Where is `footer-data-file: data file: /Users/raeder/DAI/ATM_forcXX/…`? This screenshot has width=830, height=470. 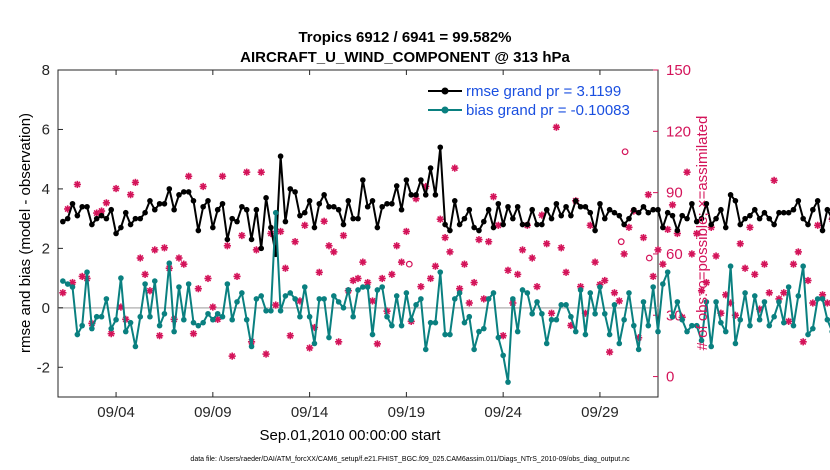 footer-data-file: data file: /Users/raeder/DAI/ATM_forcXX/… is located at coordinates (410, 459).